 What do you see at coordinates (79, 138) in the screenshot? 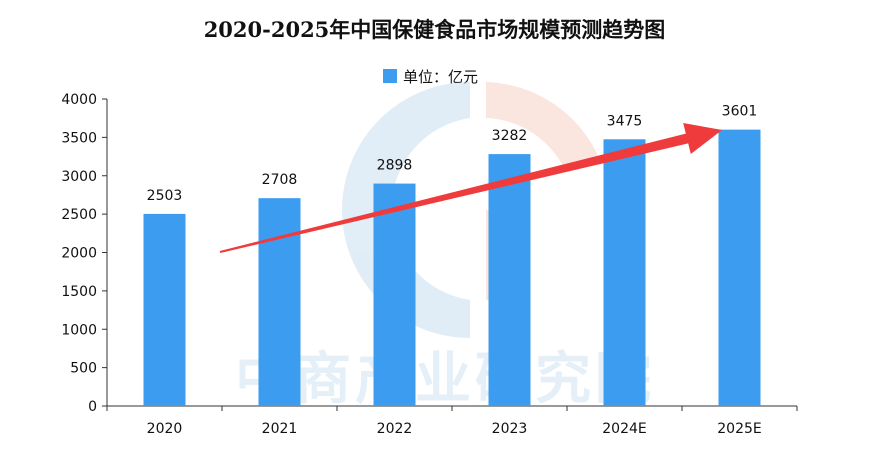
I see `y-tick-label: 3500` at bounding box center [79, 138].